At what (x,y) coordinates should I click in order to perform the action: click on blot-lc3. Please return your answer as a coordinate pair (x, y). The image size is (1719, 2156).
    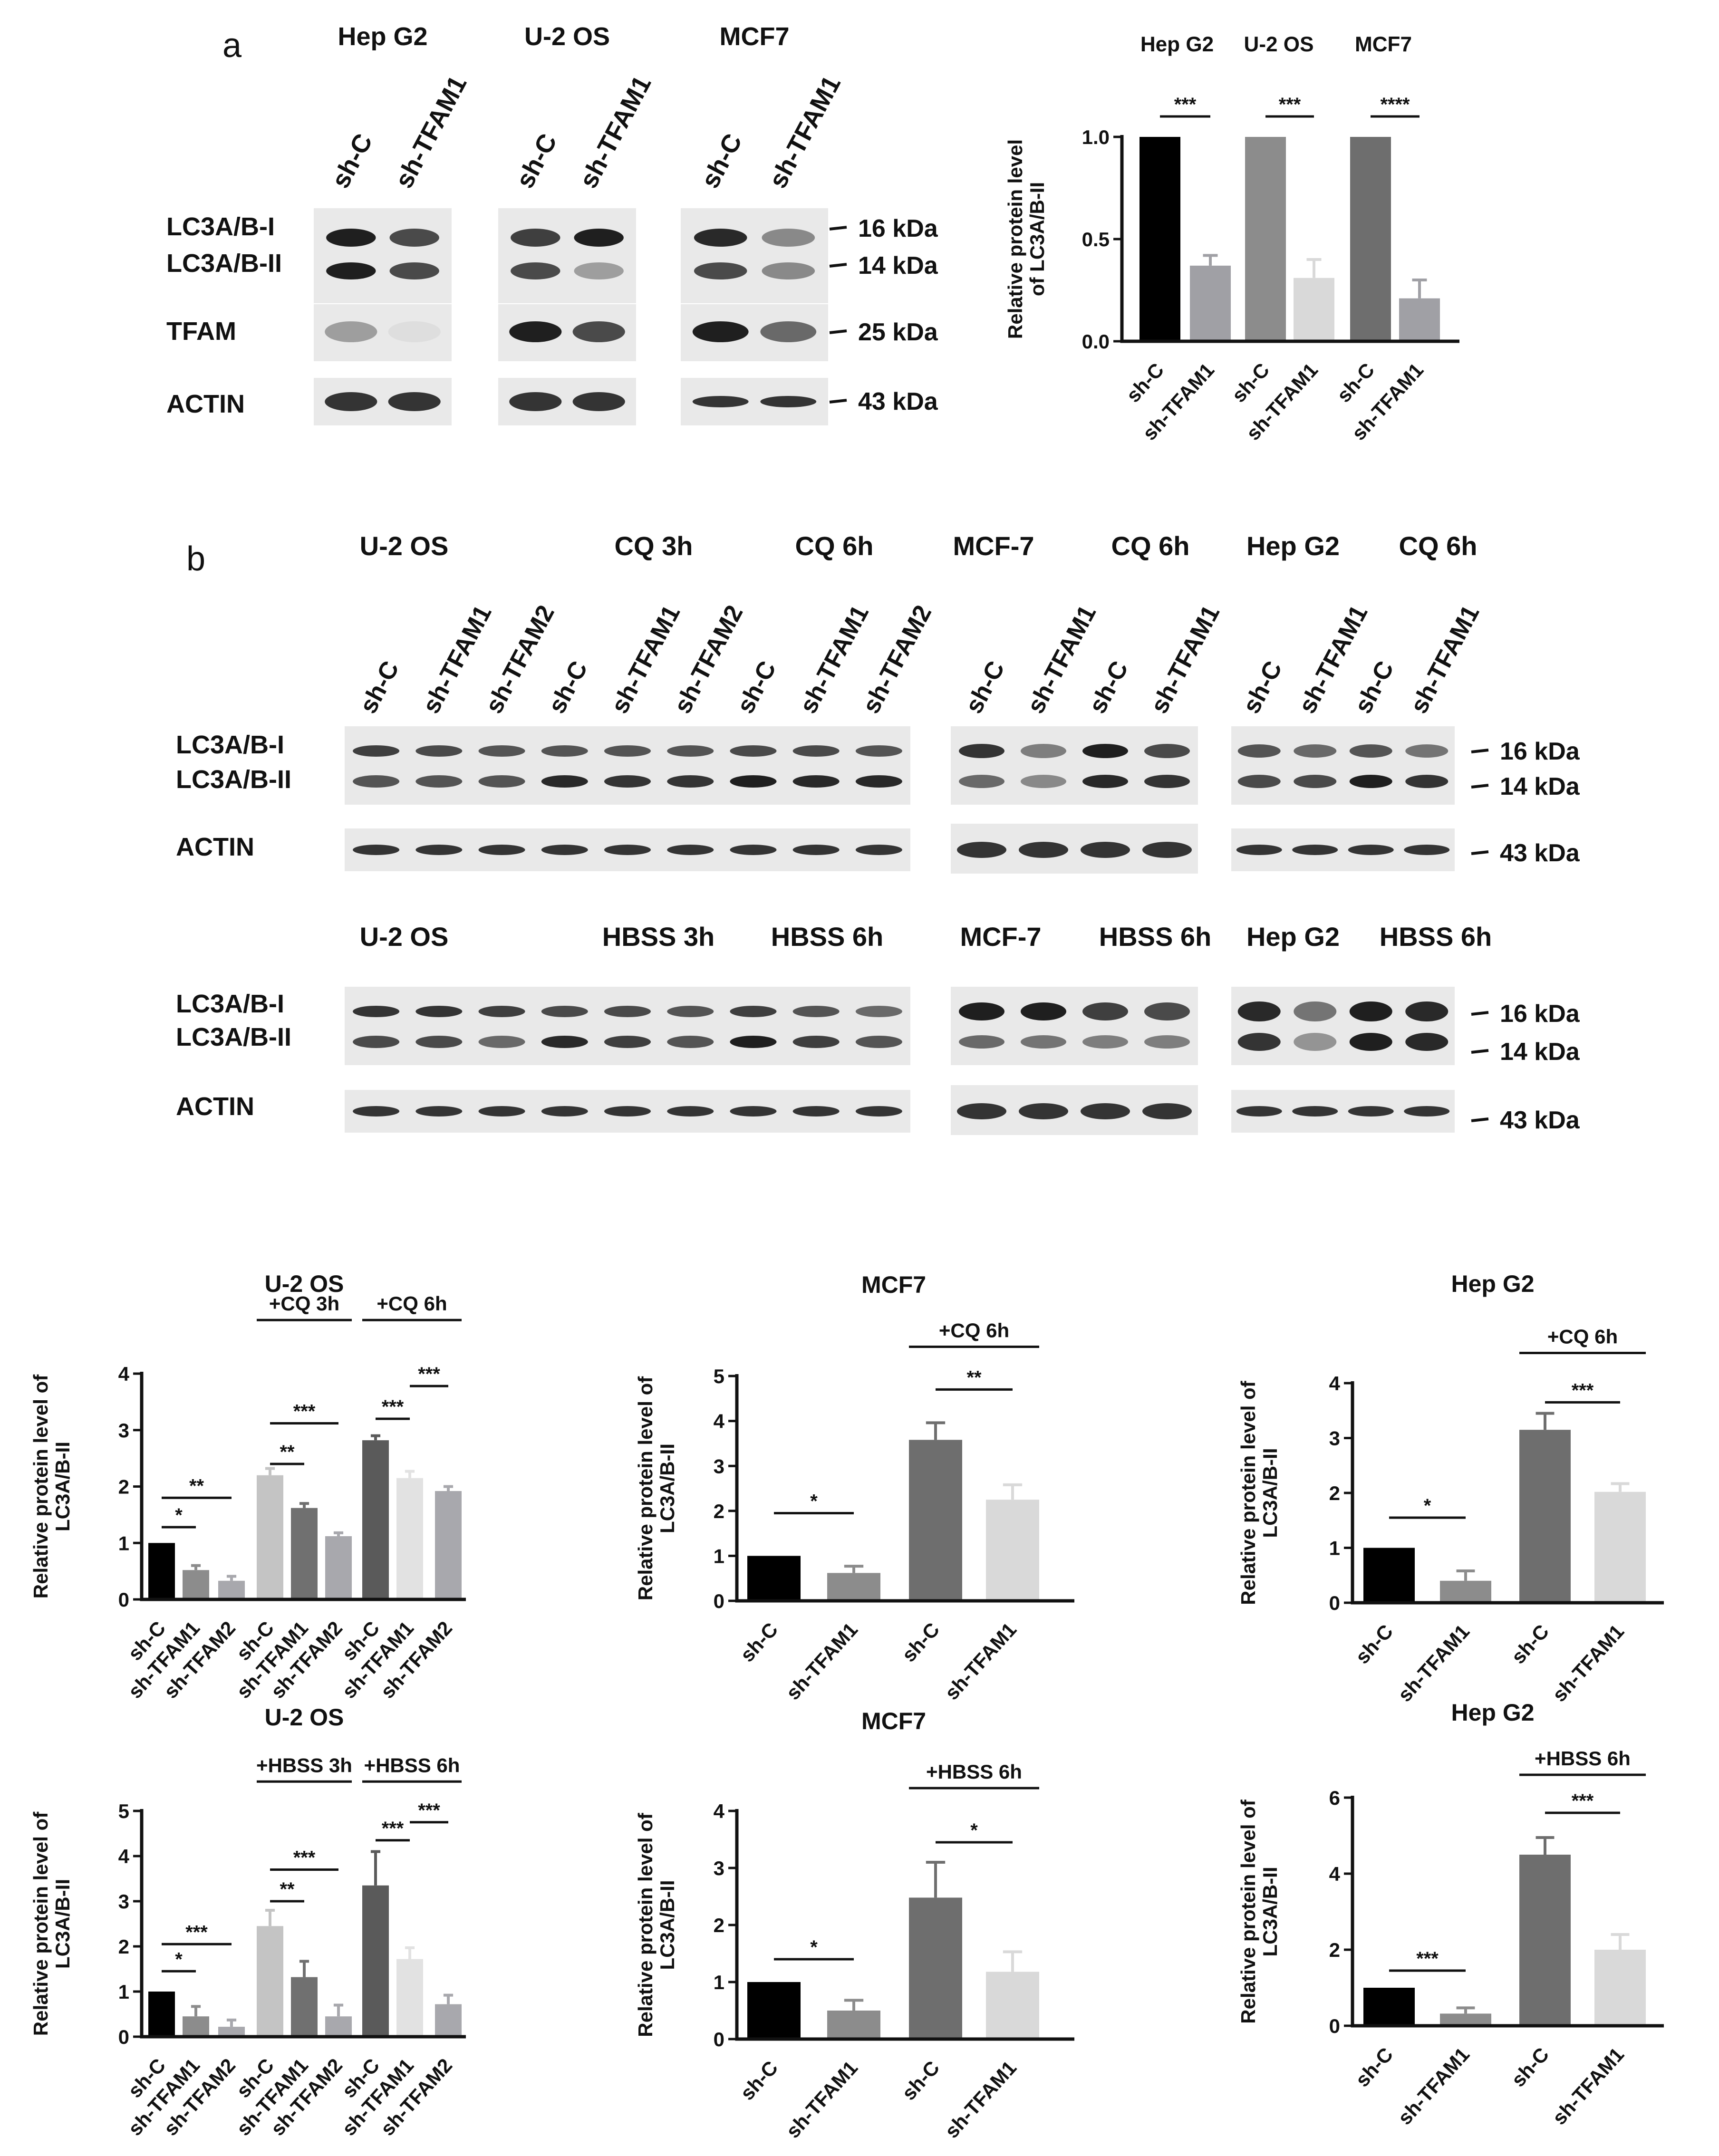
    Looking at the image, I should click on (567, 255).